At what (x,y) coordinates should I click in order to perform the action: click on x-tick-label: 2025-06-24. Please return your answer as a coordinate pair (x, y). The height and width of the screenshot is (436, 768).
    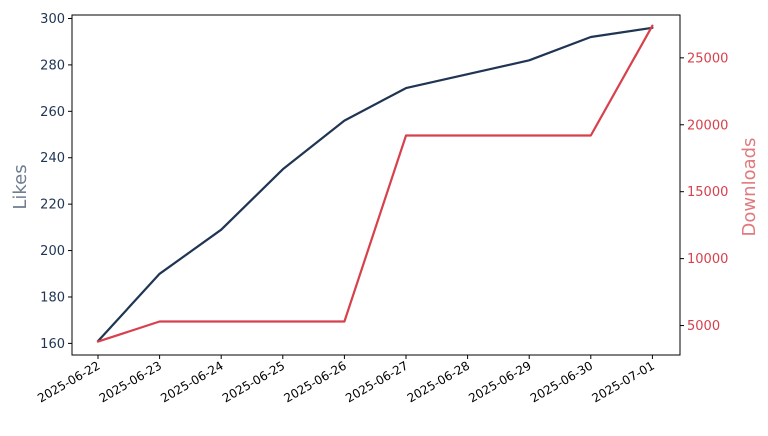
    Looking at the image, I should click on (191, 381).